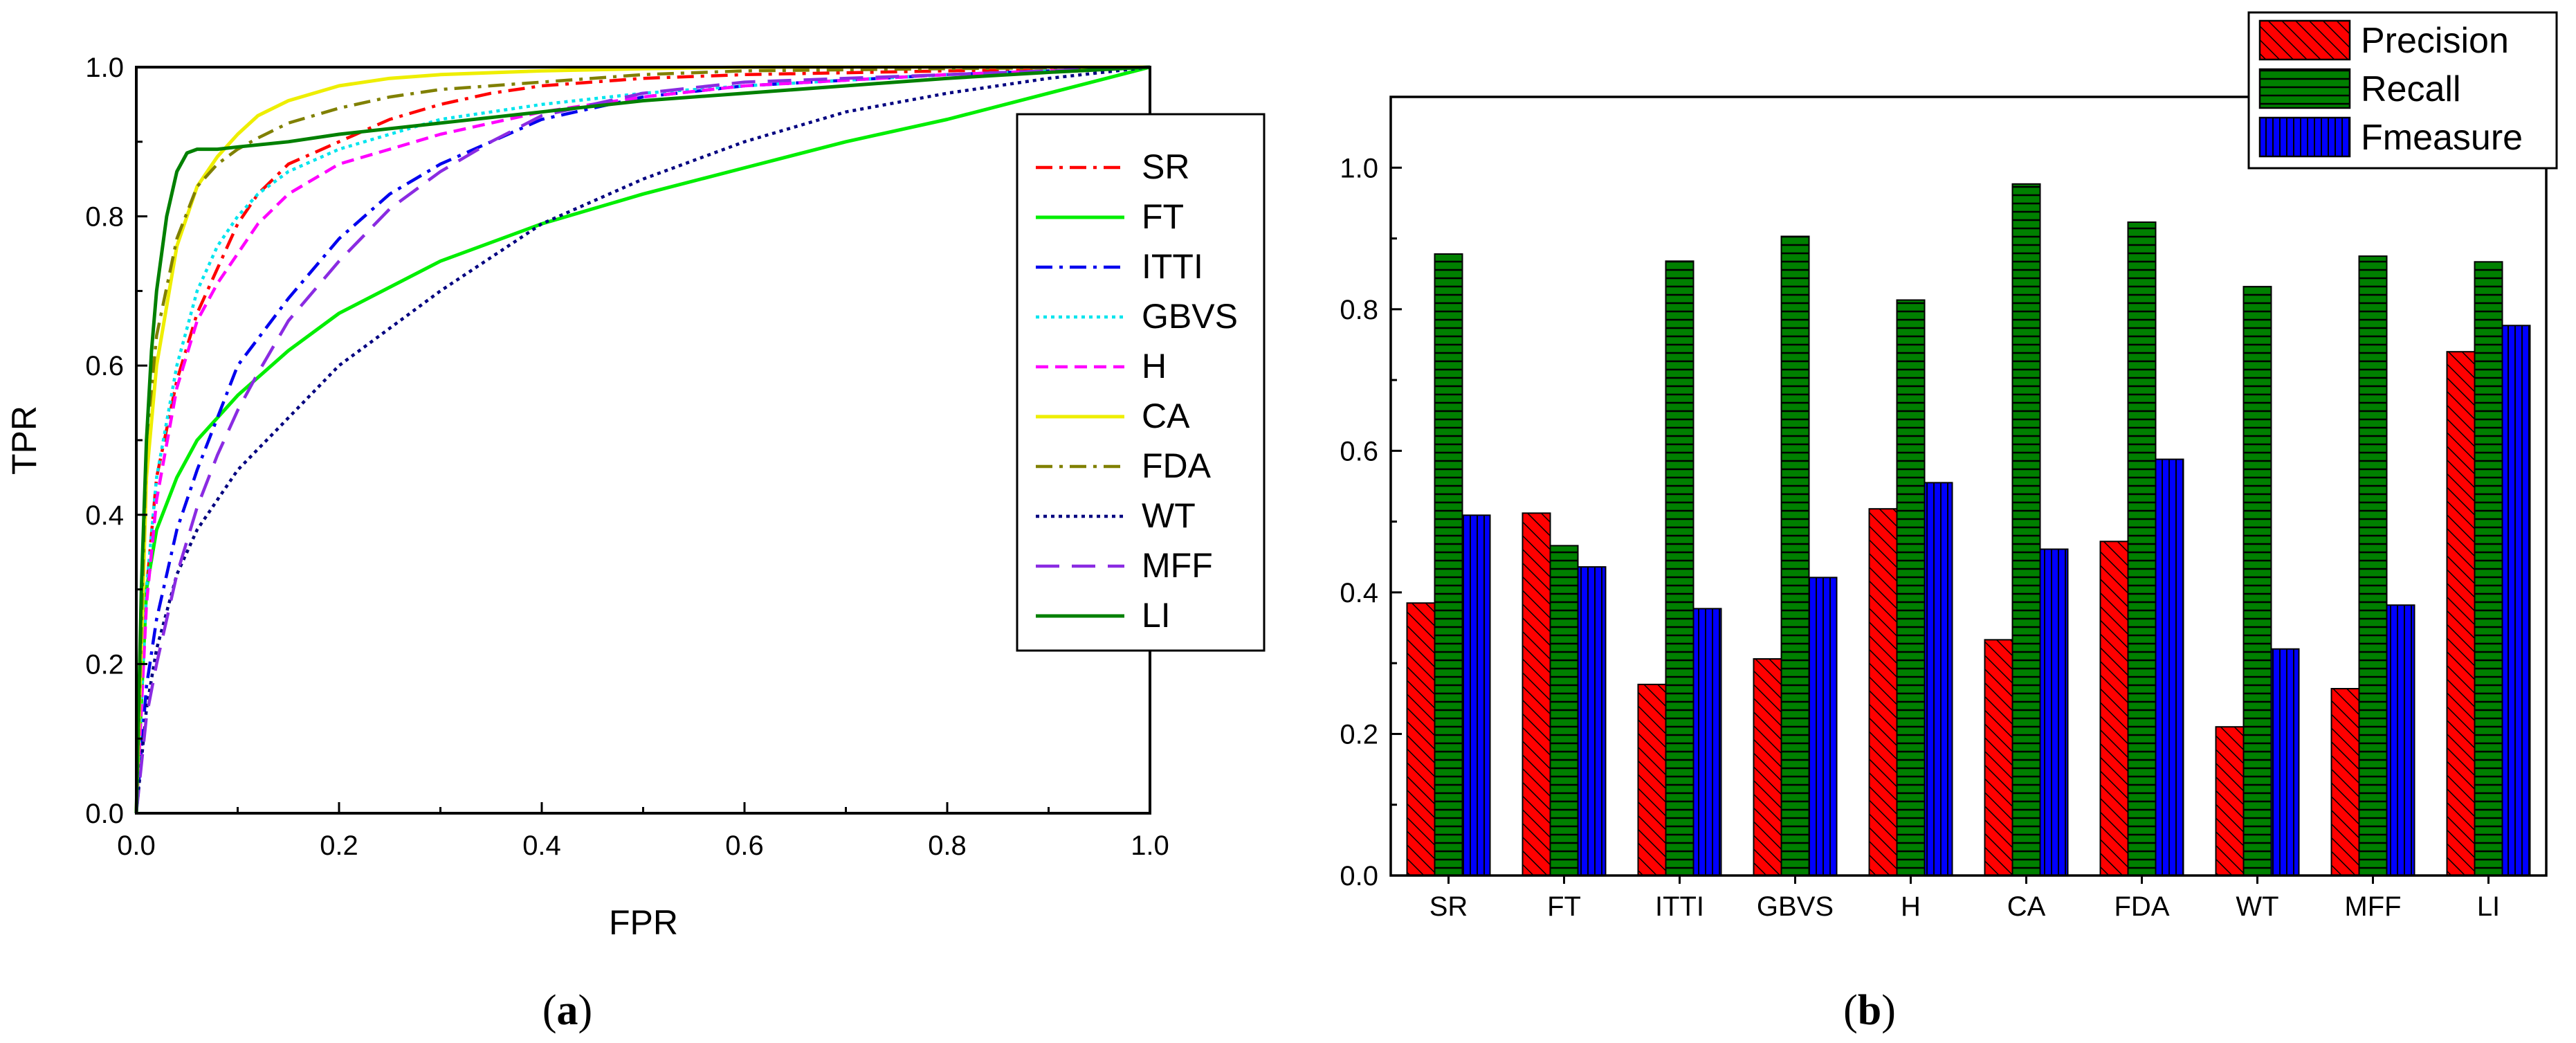 The image size is (2576, 1043). Describe the element at coordinates (1707, 743) in the screenshot. I see `bar-fmeasure-itti` at that location.